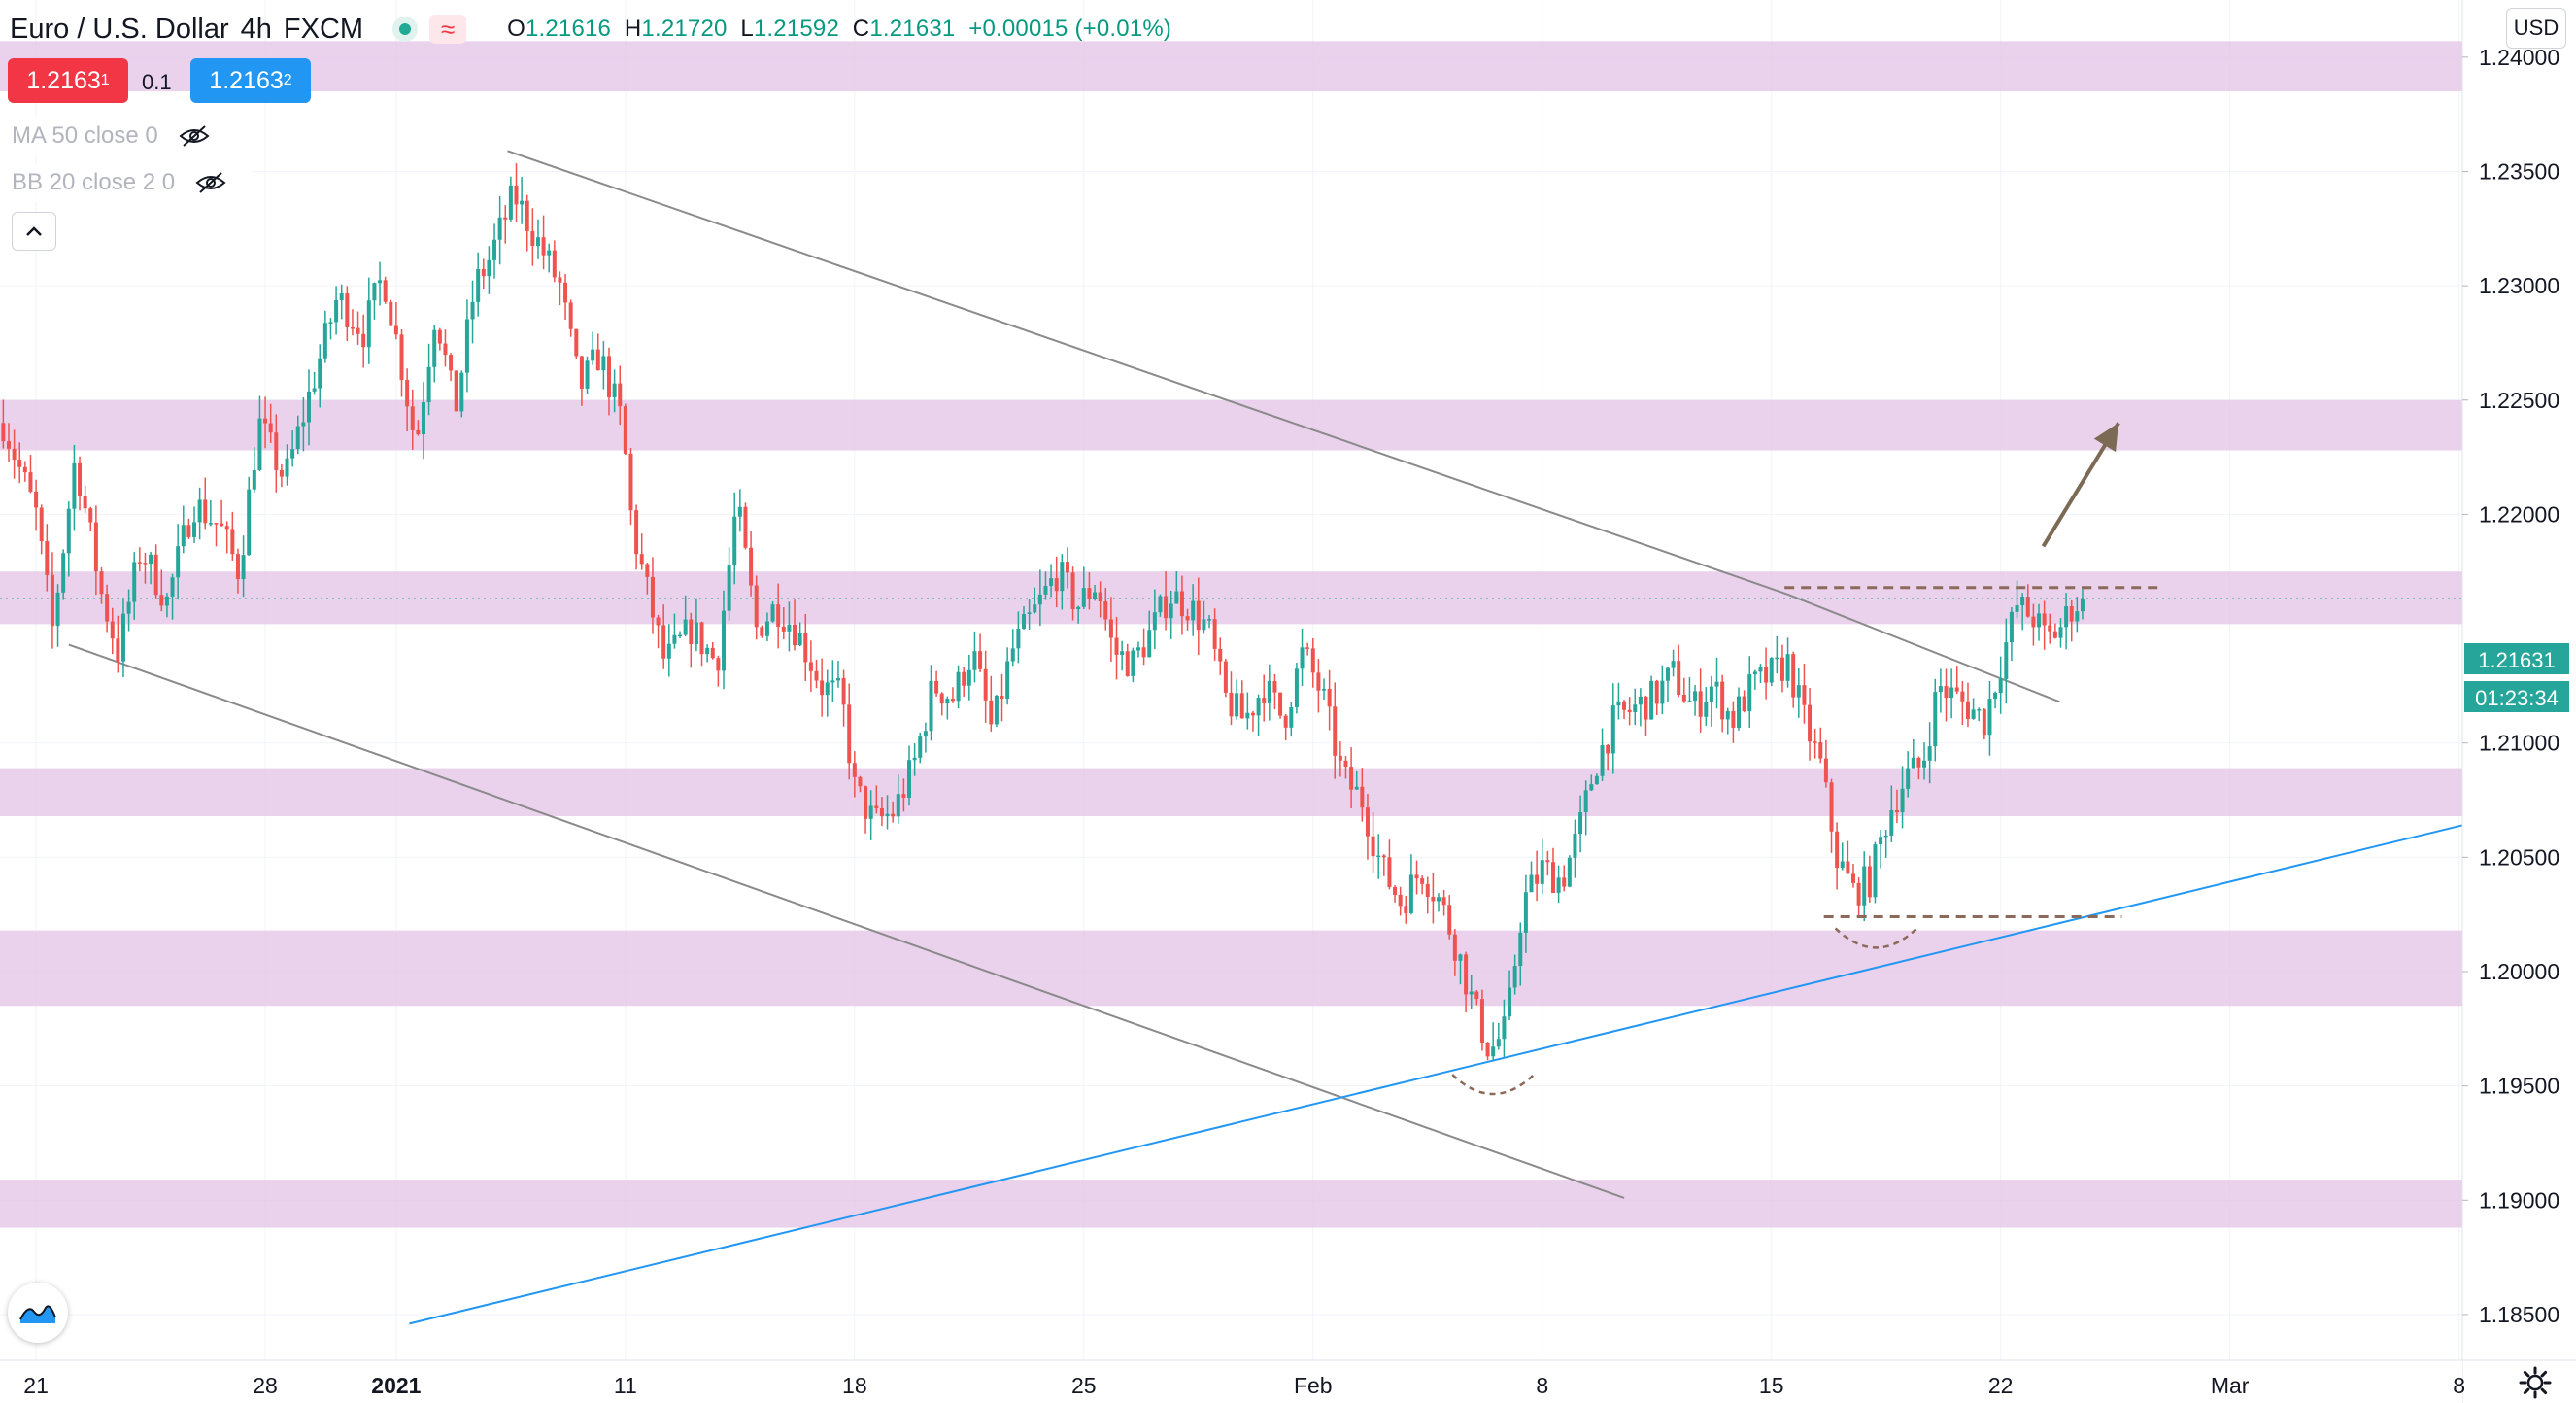 Image resolution: width=2576 pixels, height=1403 pixels. What do you see at coordinates (256, 29) in the screenshot?
I see `interval-label: 4h` at bounding box center [256, 29].